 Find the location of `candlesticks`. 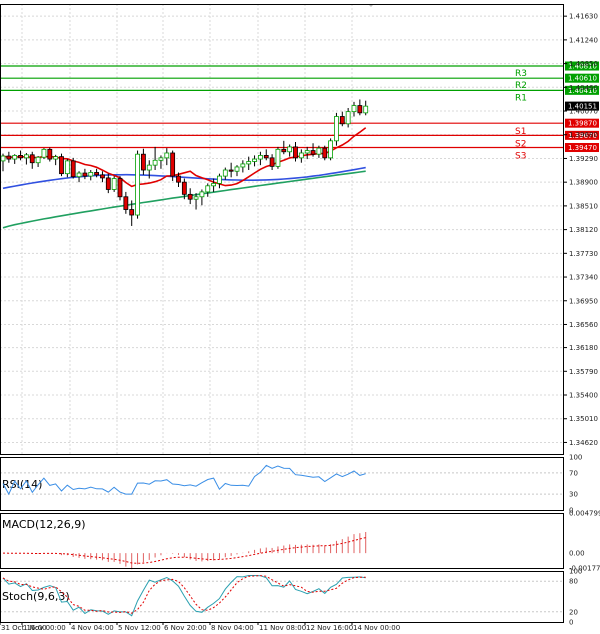

candlesticks is located at coordinates (184, 162).